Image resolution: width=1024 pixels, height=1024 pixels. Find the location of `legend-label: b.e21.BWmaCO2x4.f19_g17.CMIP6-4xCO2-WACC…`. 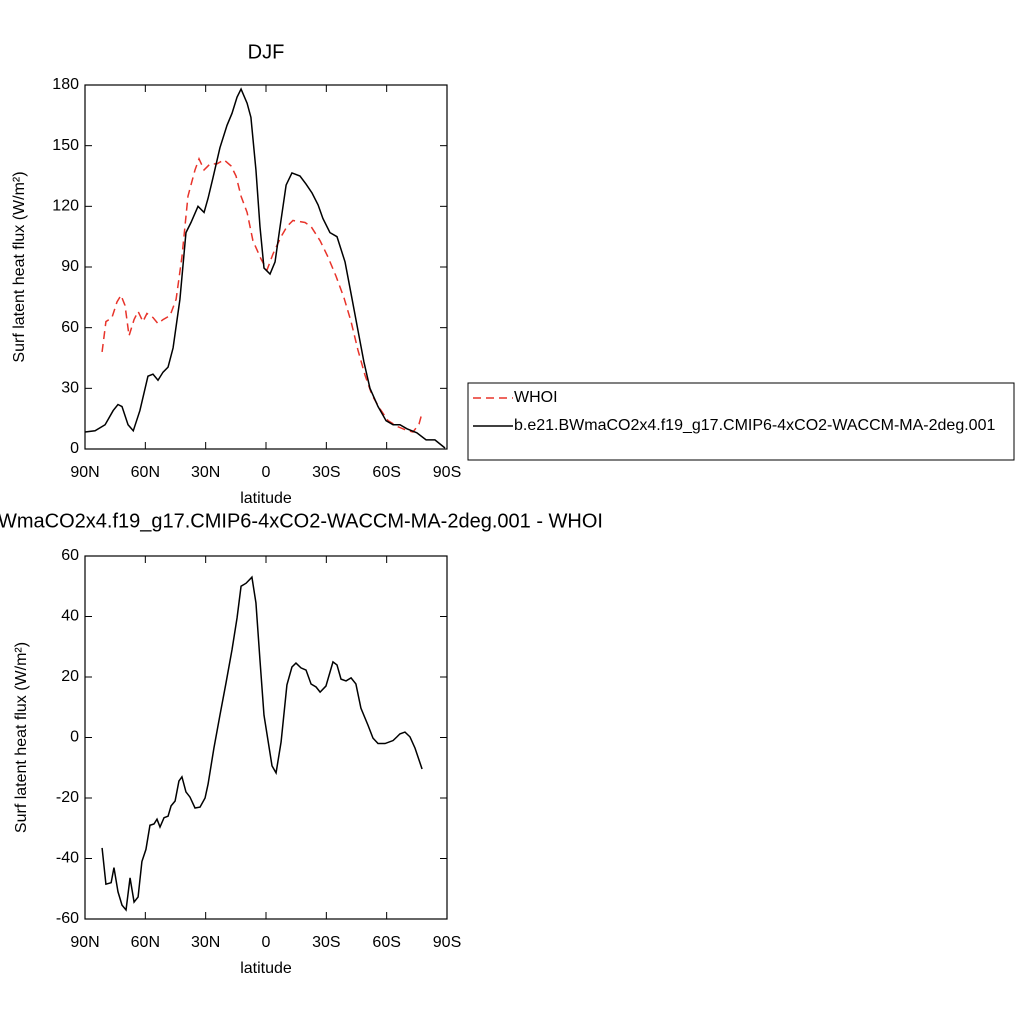

legend-label: b.e21.BWmaCO2x4.f19_g17.CMIP6-4xCO2-WACC… is located at coordinates (754, 425).